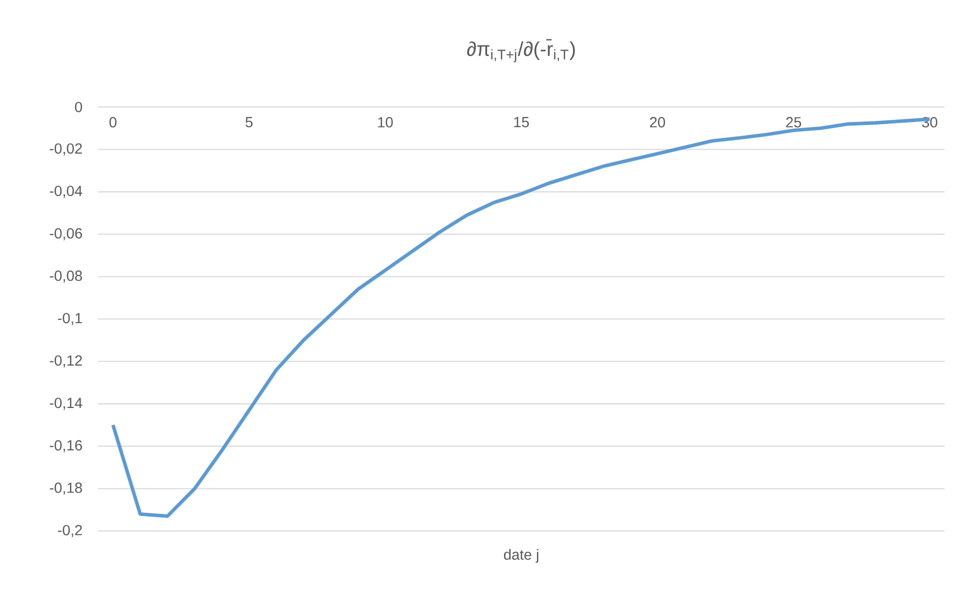  Describe the element at coordinates (66, 488) in the screenshot. I see `y-tick-label: -0,18` at that location.